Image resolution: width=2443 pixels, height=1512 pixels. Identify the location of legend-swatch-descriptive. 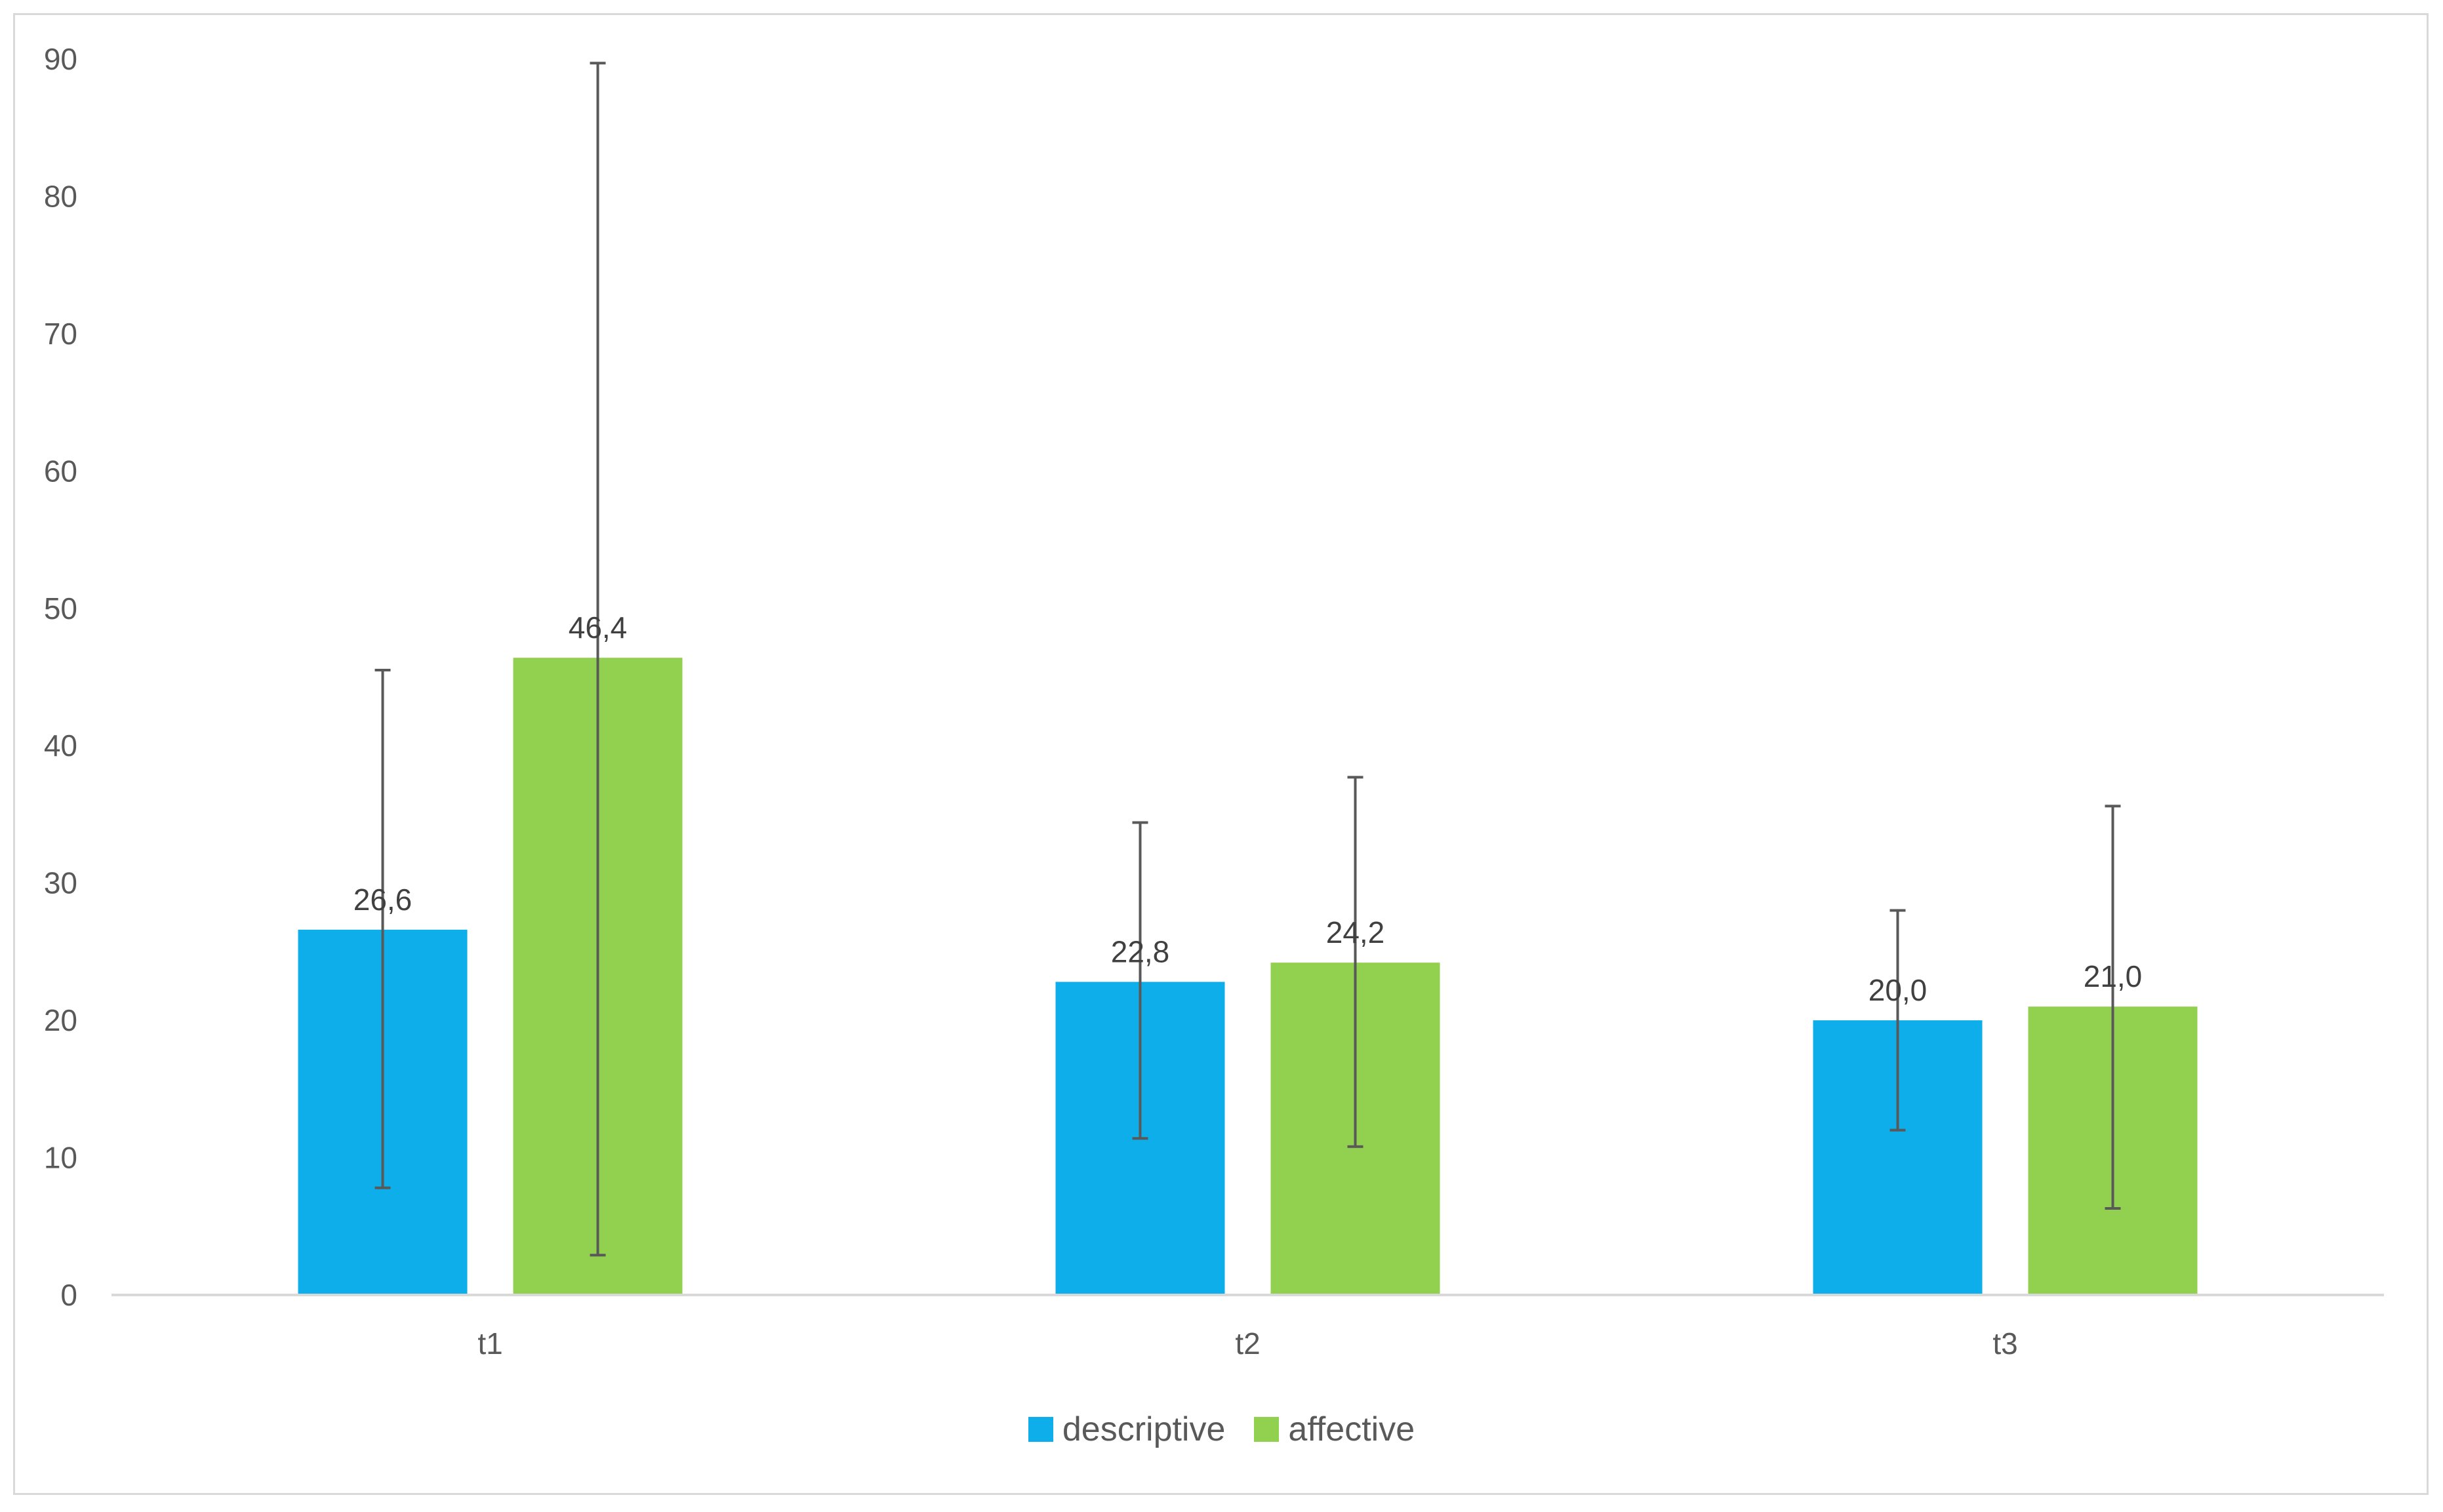
(1041, 1429).